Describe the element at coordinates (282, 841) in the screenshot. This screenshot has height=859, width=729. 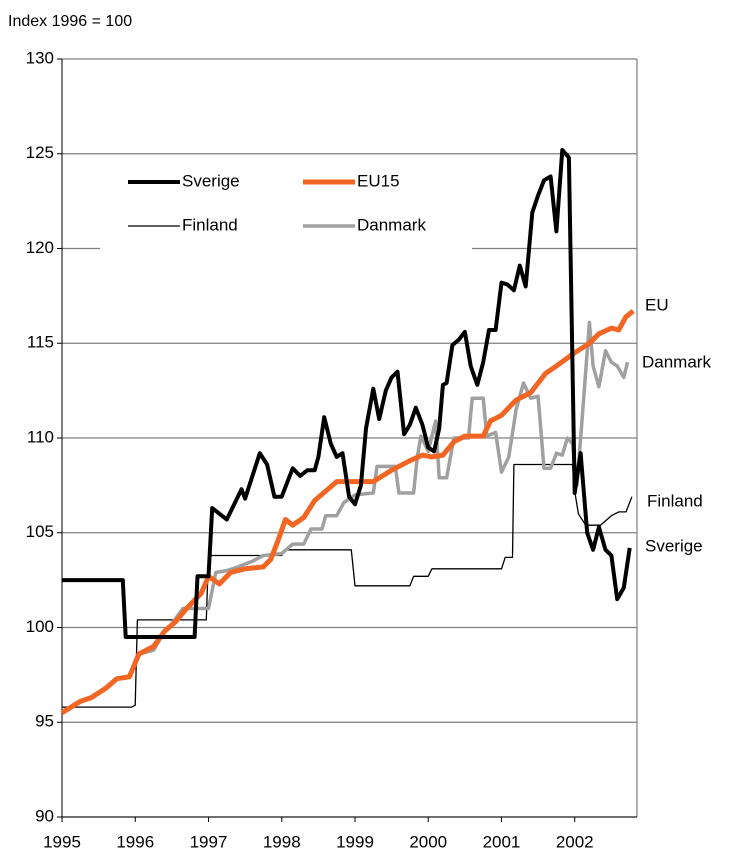
I see `x-tick-label: 1998` at that location.